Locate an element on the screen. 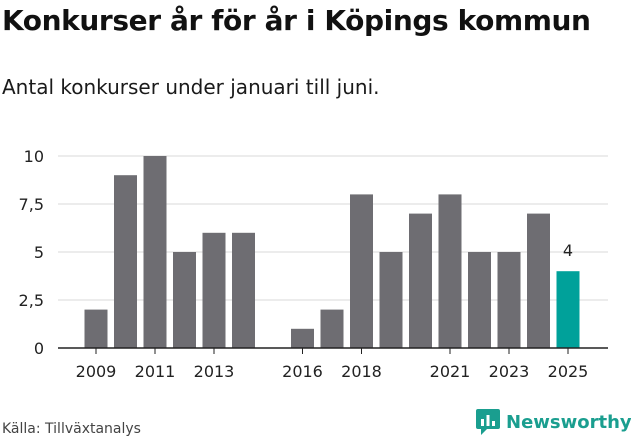 This screenshot has height=439, width=631. bar-2020 is located at coordinates (420, 280).